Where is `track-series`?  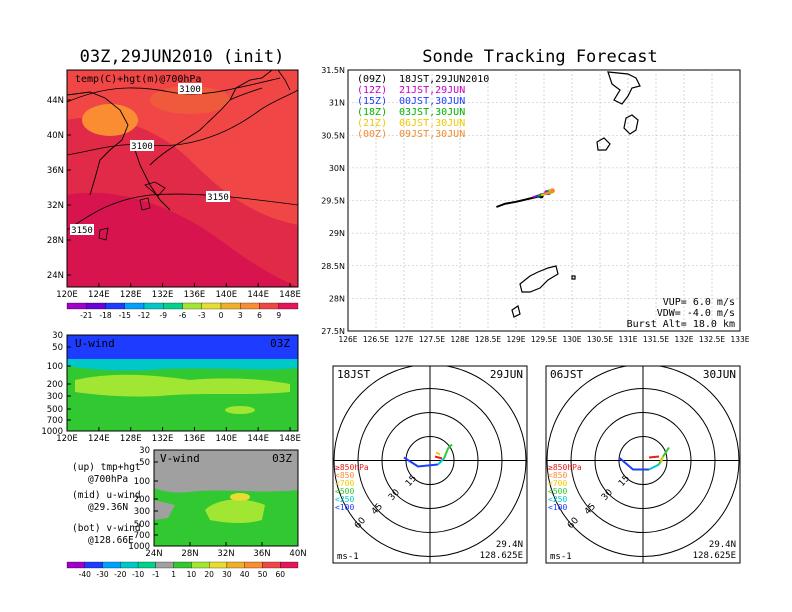 track-series is located at coordinates (525, 198).